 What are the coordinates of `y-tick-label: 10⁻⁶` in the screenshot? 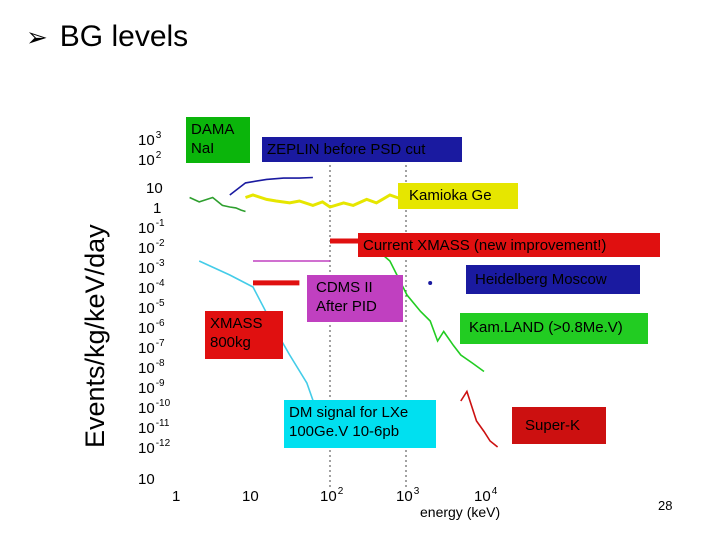 It's located at (151, 327).